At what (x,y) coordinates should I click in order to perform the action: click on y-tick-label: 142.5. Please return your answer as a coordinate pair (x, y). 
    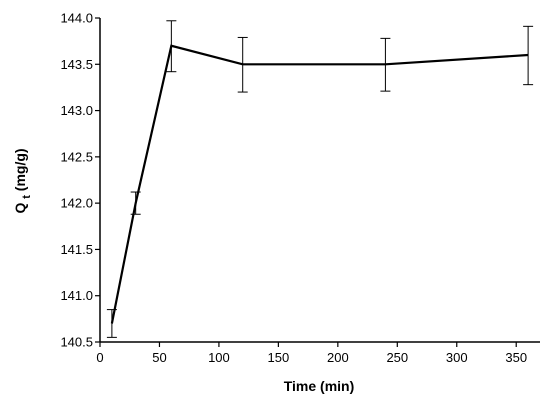
    Looking at the image, I should click on (76, 156).